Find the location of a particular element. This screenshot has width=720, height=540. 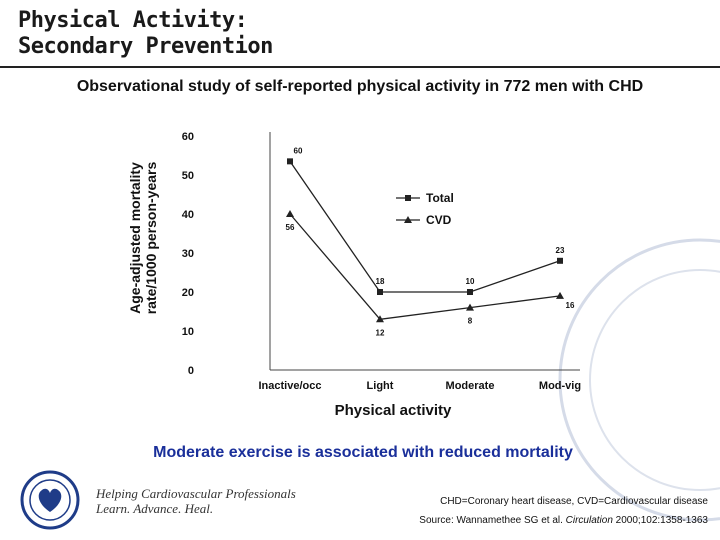

data-label-cvd: 8 is located at coordinates (470, 321).